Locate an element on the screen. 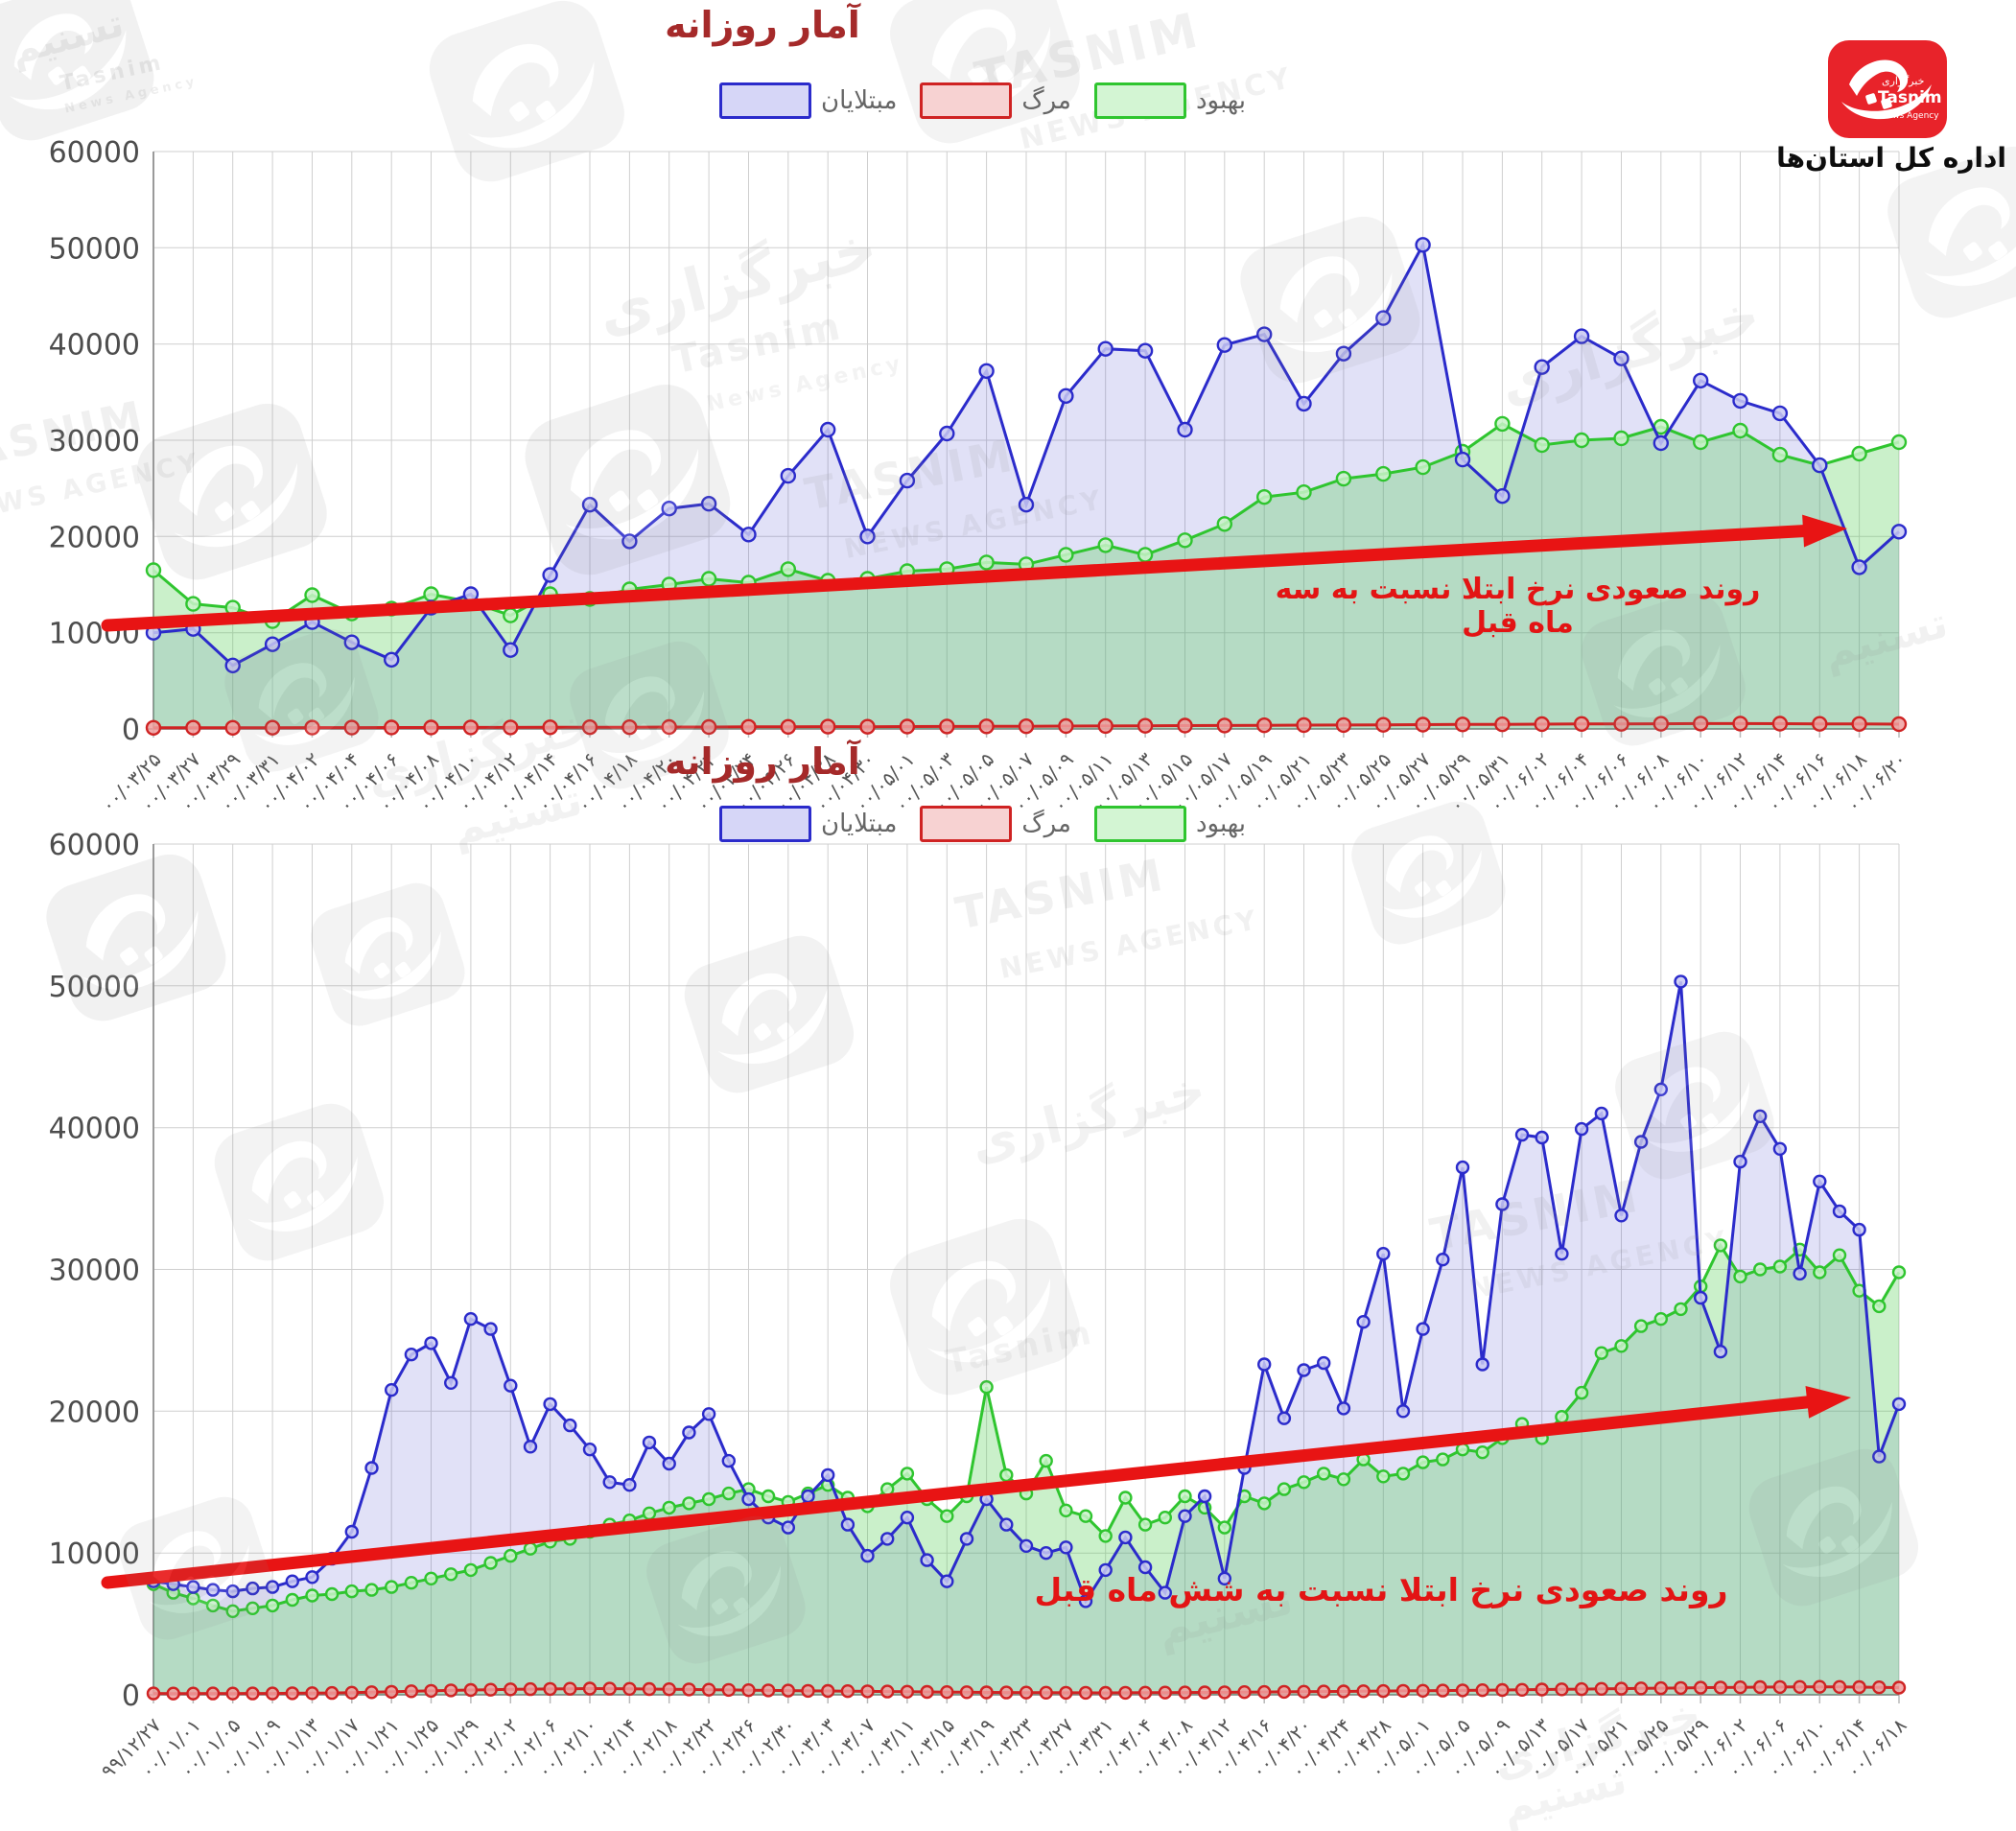 The height and width of the screenshot is (1831, 2016). trend-arrow is located at coordinates (955, 578).